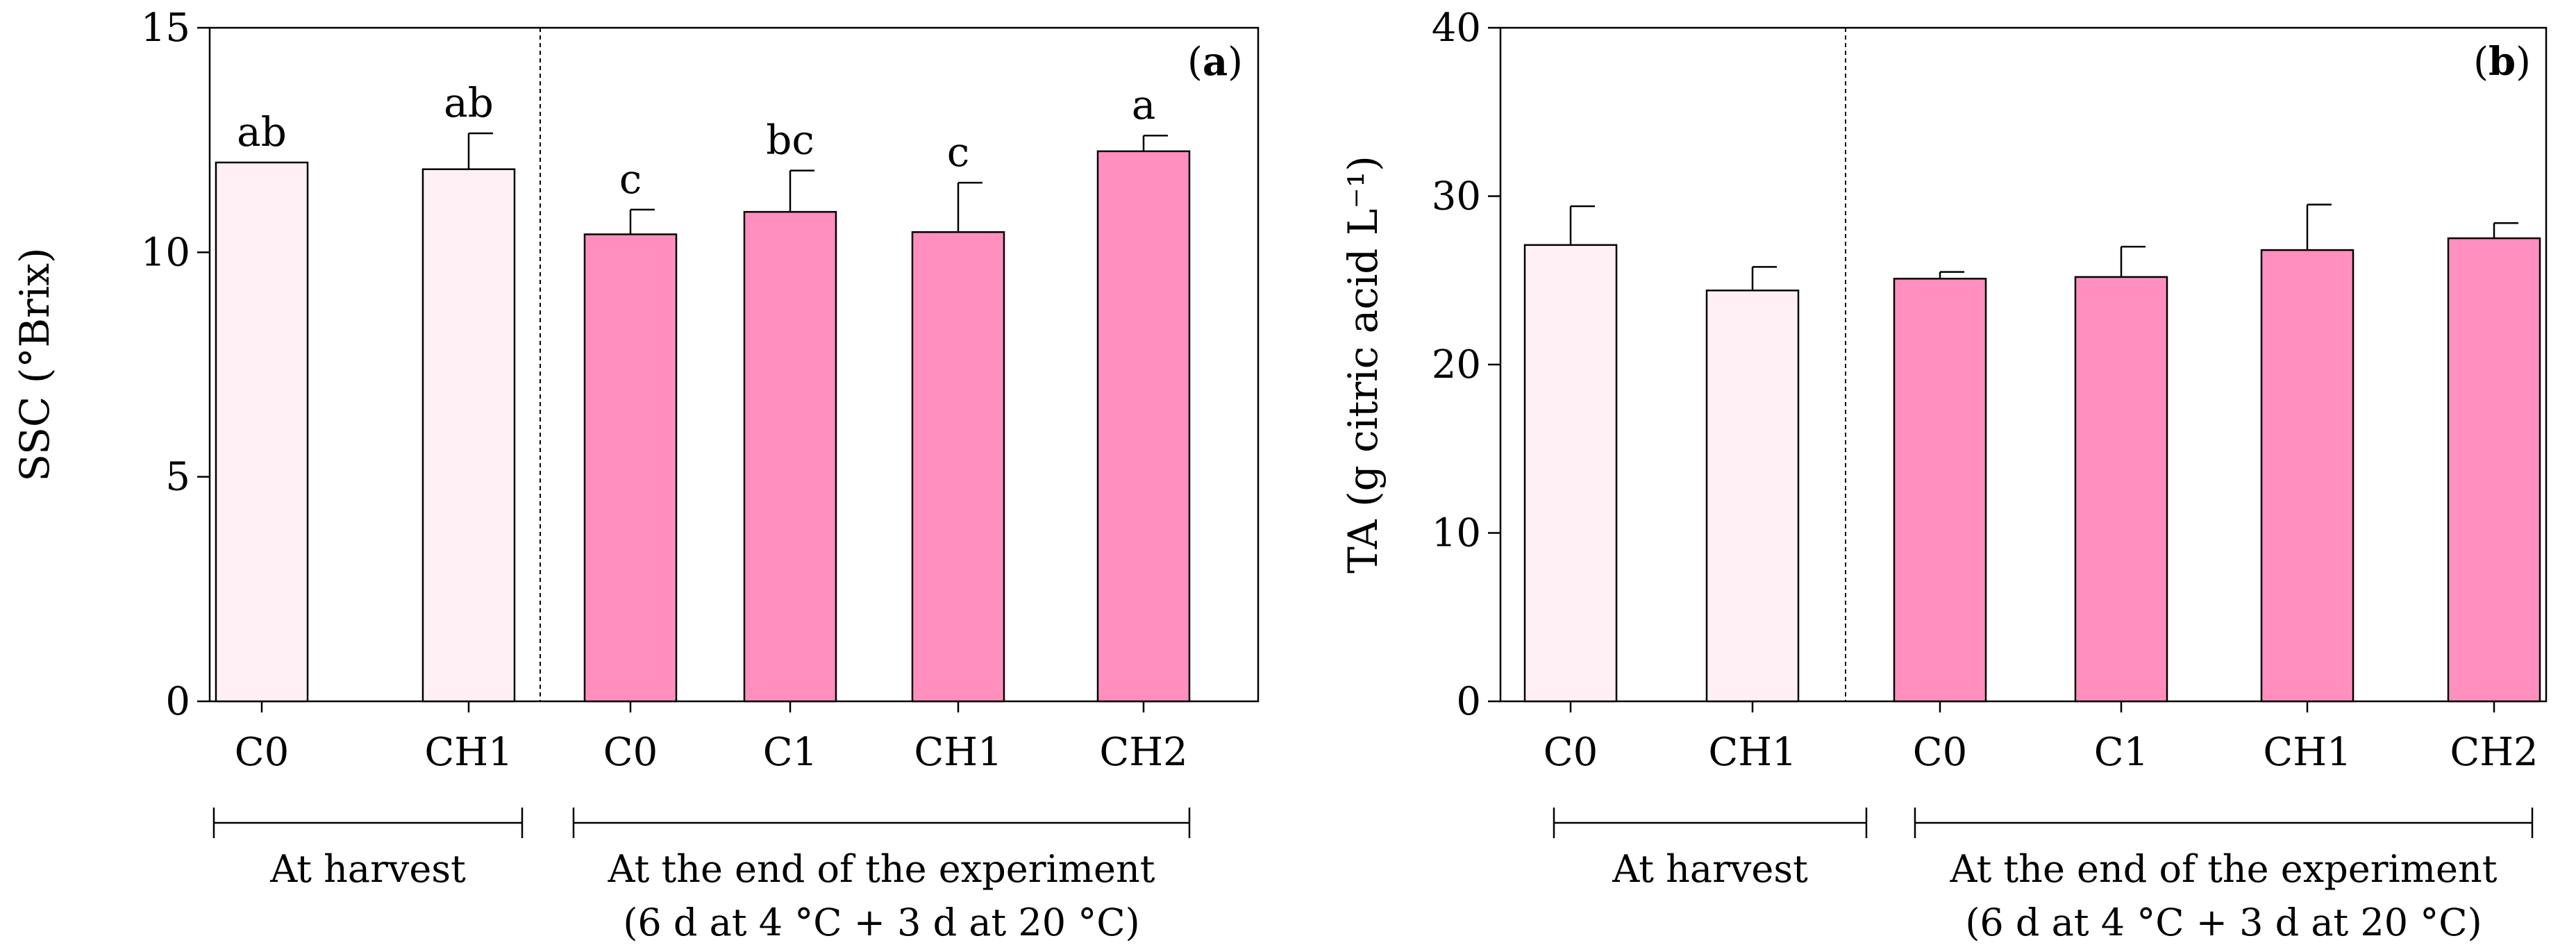  Describe the element at coordinates (1456, 28) in the screenshot. I see `y-tick-label: 40` at that location.